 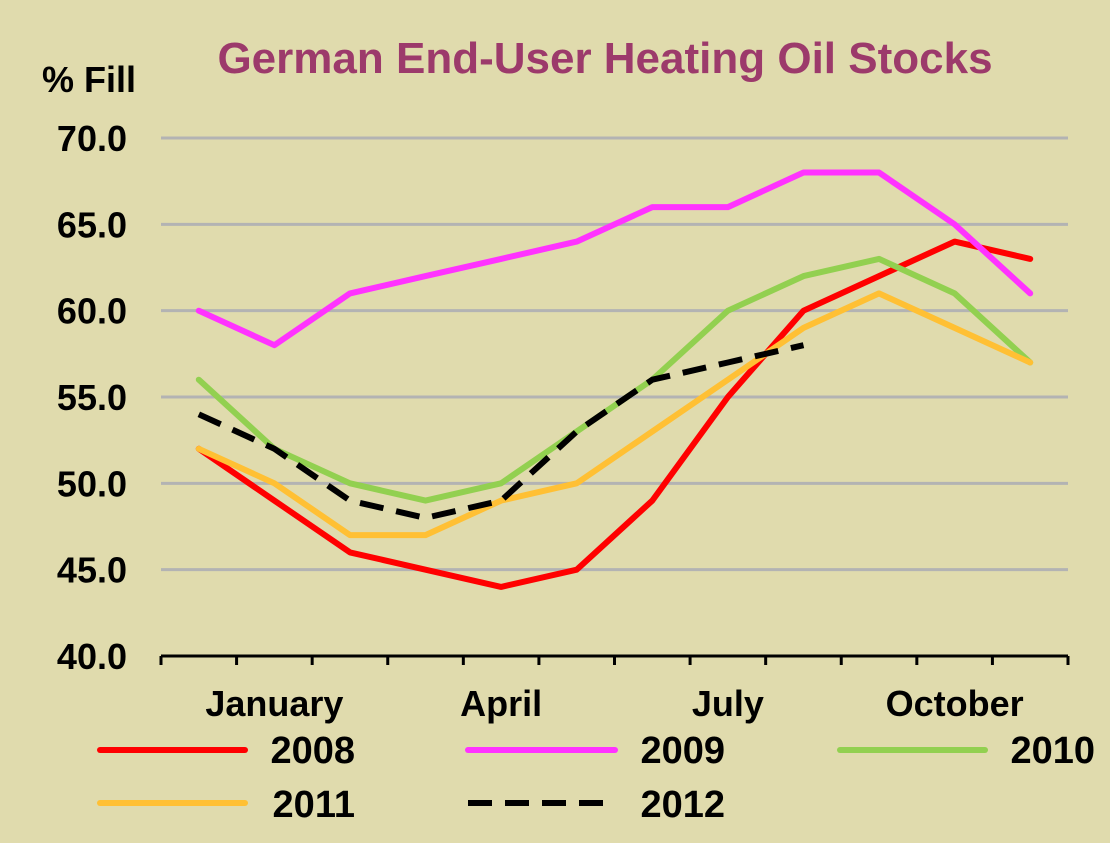 What do you see at coordinates (501, 431) in the screenshot?
I see `series-line-2012` at bounding box center [501, 431].